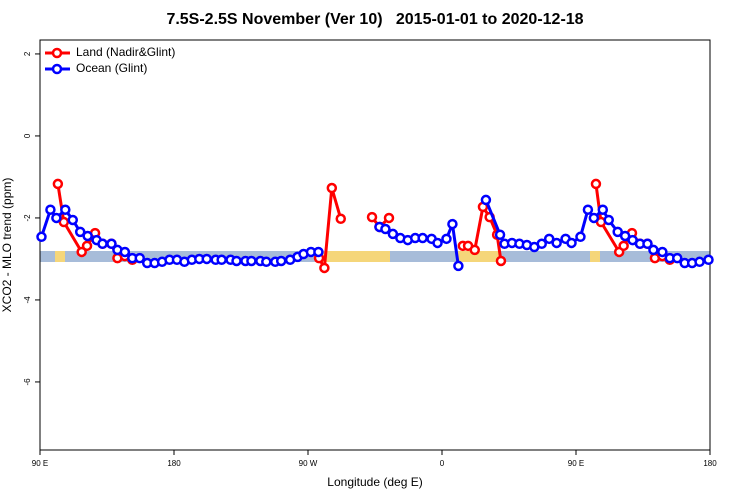 The height and width of the screenshot is (500, 750). I want to click on y-axis-label: XCO2 - MLO trend (ppm), so click(7, 245).